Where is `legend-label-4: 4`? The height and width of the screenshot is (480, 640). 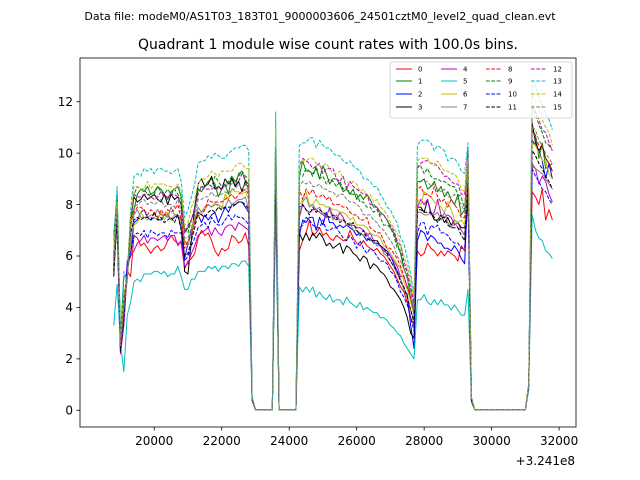 legend-label-4: 4 is located at coordinates (465, 70).